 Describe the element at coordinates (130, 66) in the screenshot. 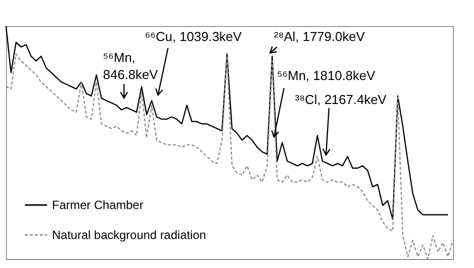

I see `annotation: ⁵⁶Mn, 846.8keV` at that location.